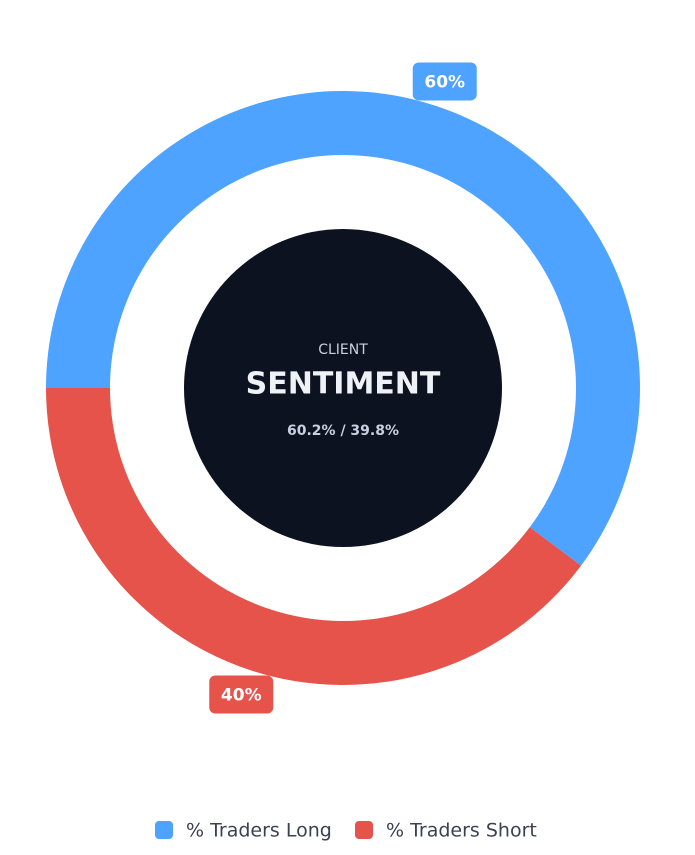  I want to click on legend-label: % Traders Short, so click(461, 831).